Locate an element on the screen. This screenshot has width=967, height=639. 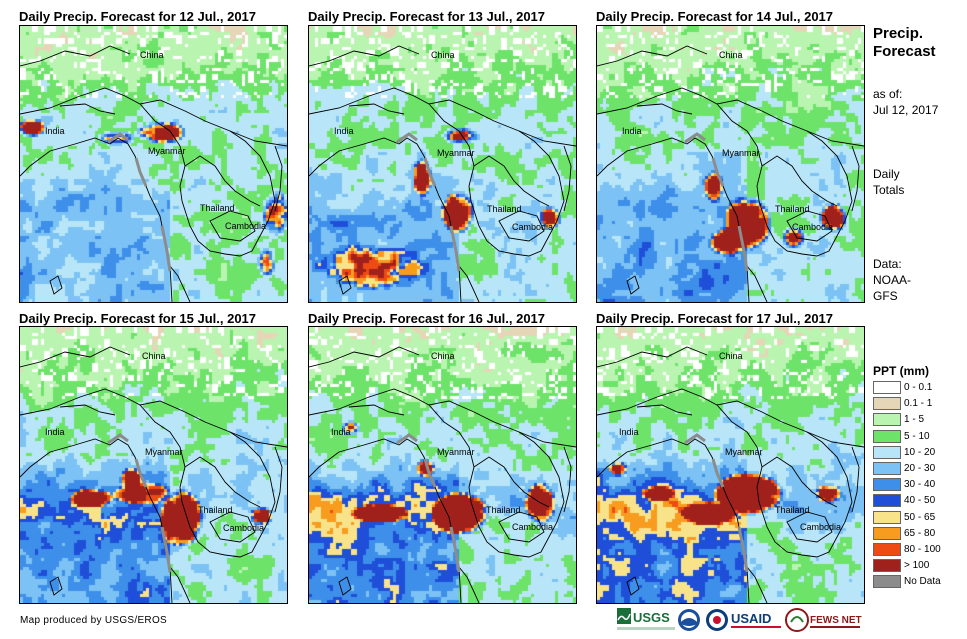
asof-date: Jul 12, 2017 is located at coordinates (906, 110).